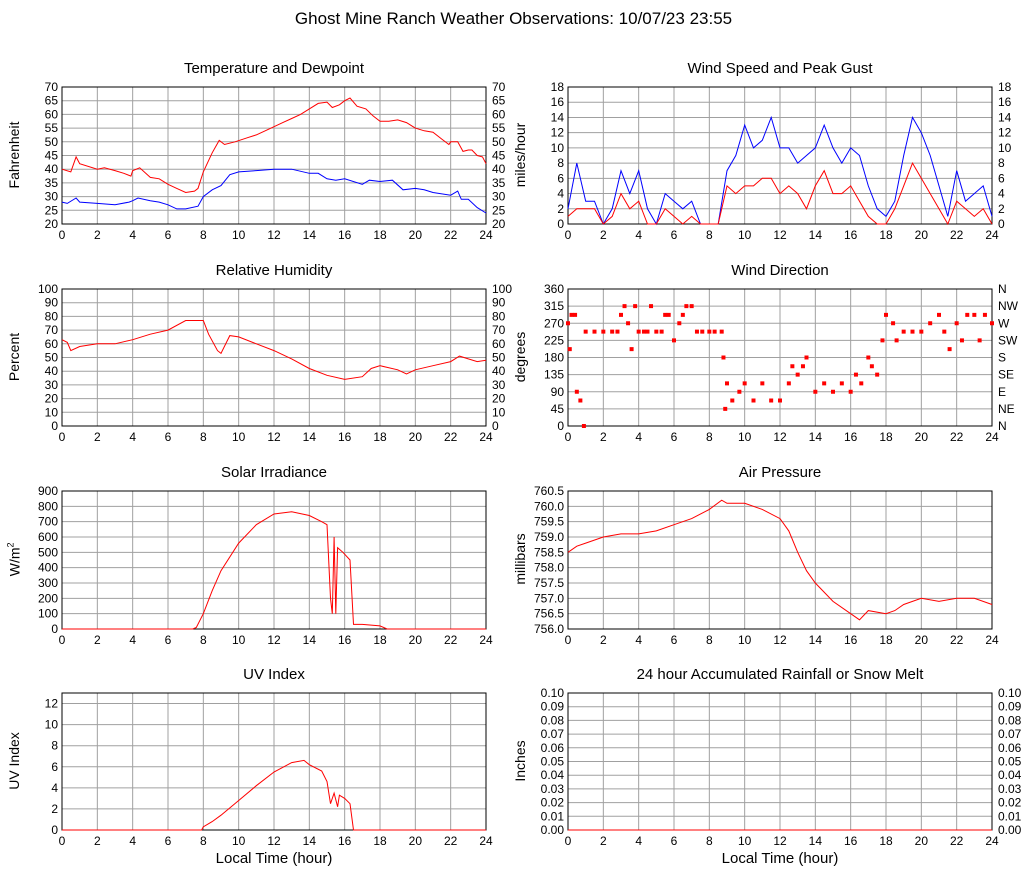  Describe the element at coordinates (780, 68) in the screenshot. I see `chart-title: Wind Speed and Peak Gust` at that location.